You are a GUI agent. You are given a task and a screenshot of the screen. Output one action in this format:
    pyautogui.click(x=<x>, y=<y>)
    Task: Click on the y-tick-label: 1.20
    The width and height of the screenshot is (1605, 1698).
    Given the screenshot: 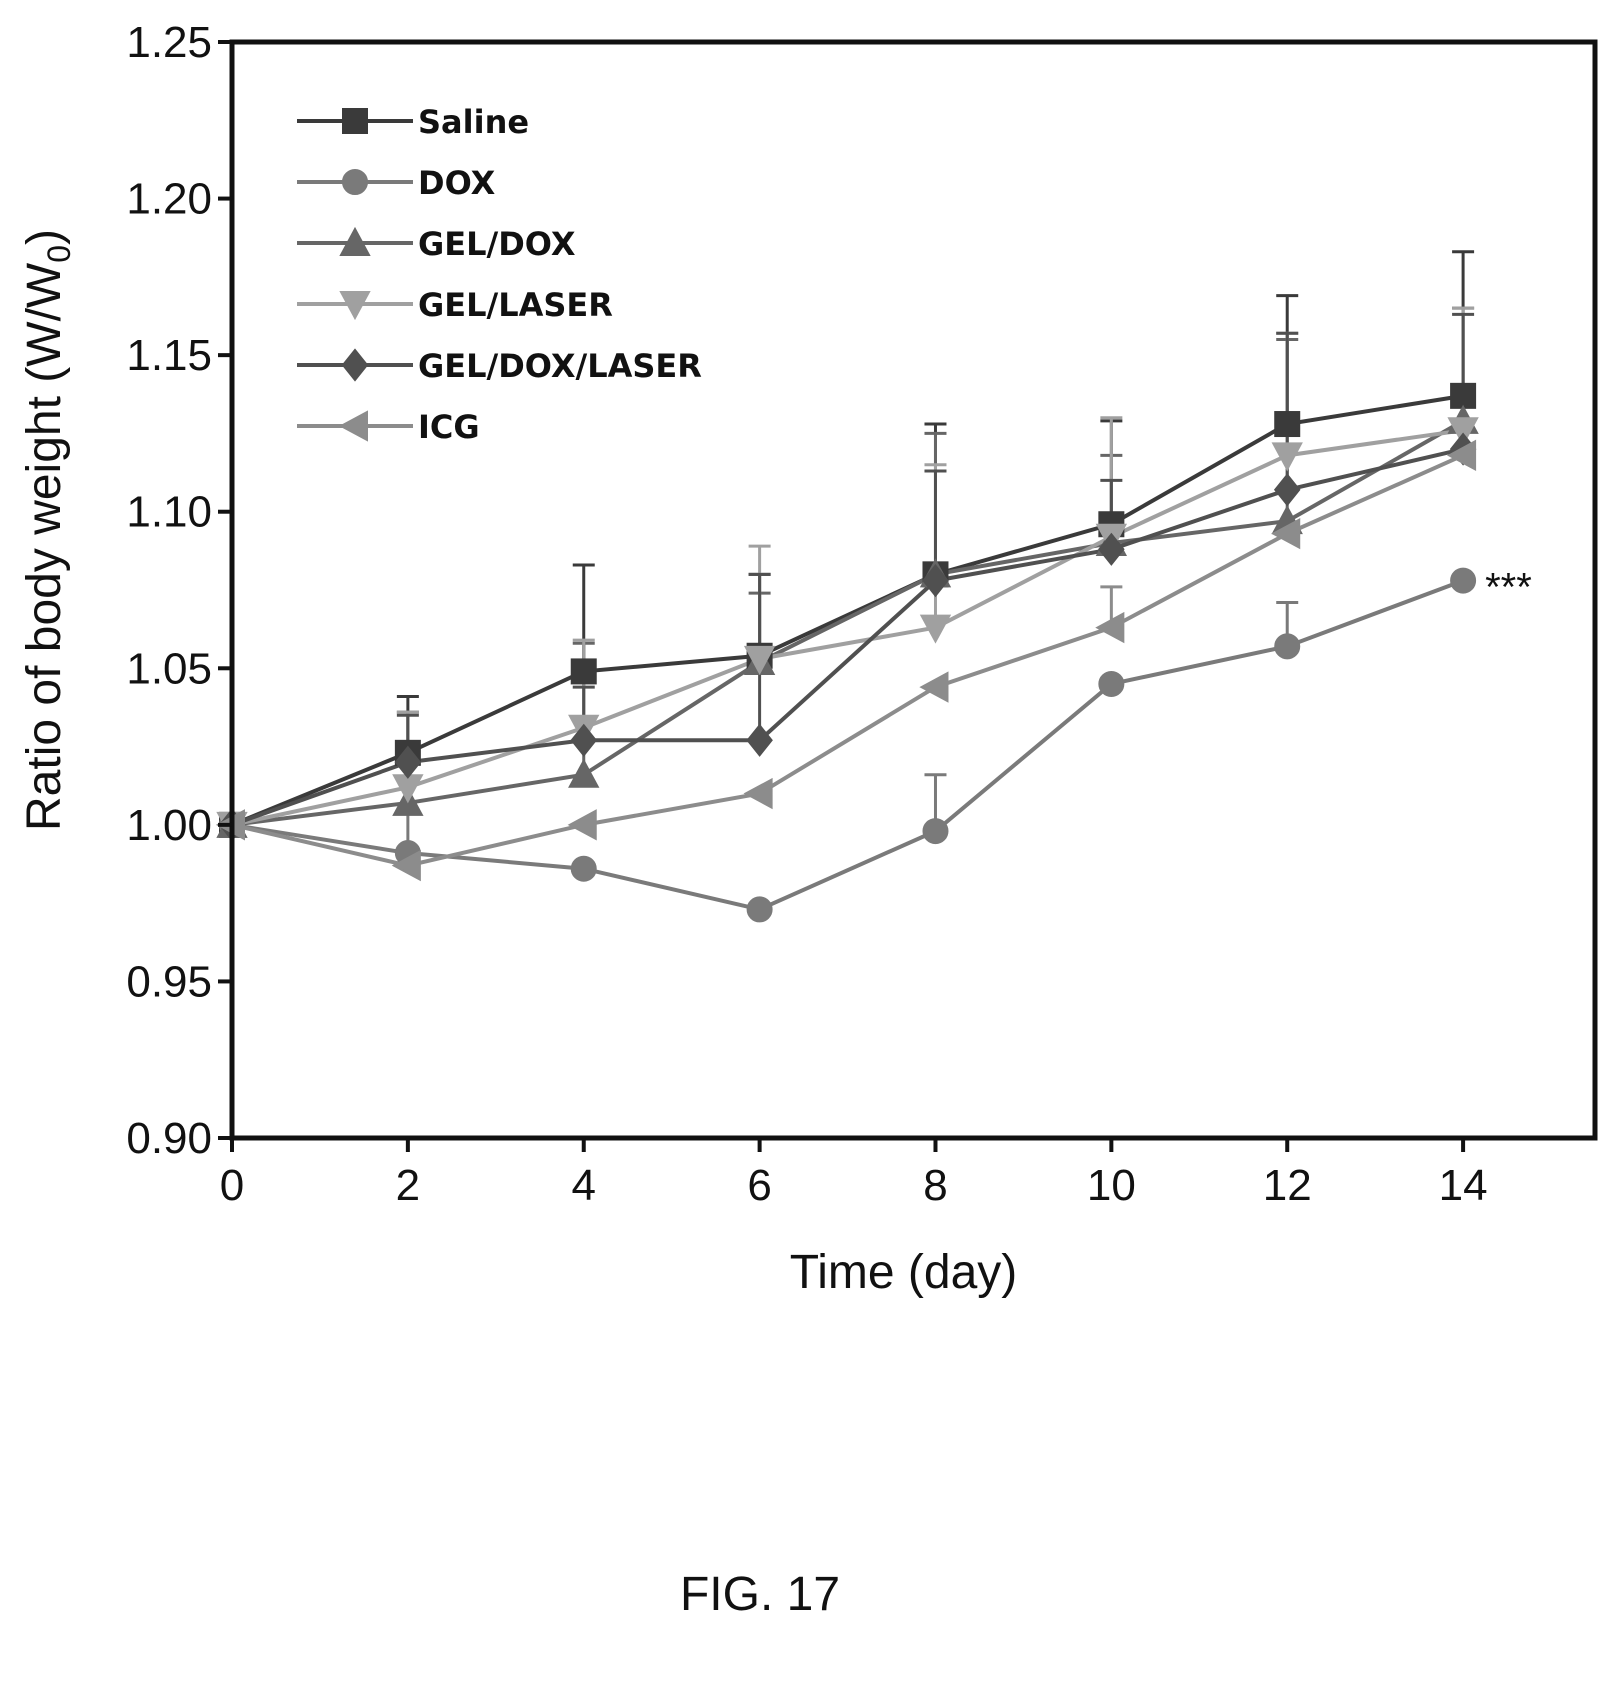 What is the action you would take?
    pyautogui.click(x=169, y=199)
    